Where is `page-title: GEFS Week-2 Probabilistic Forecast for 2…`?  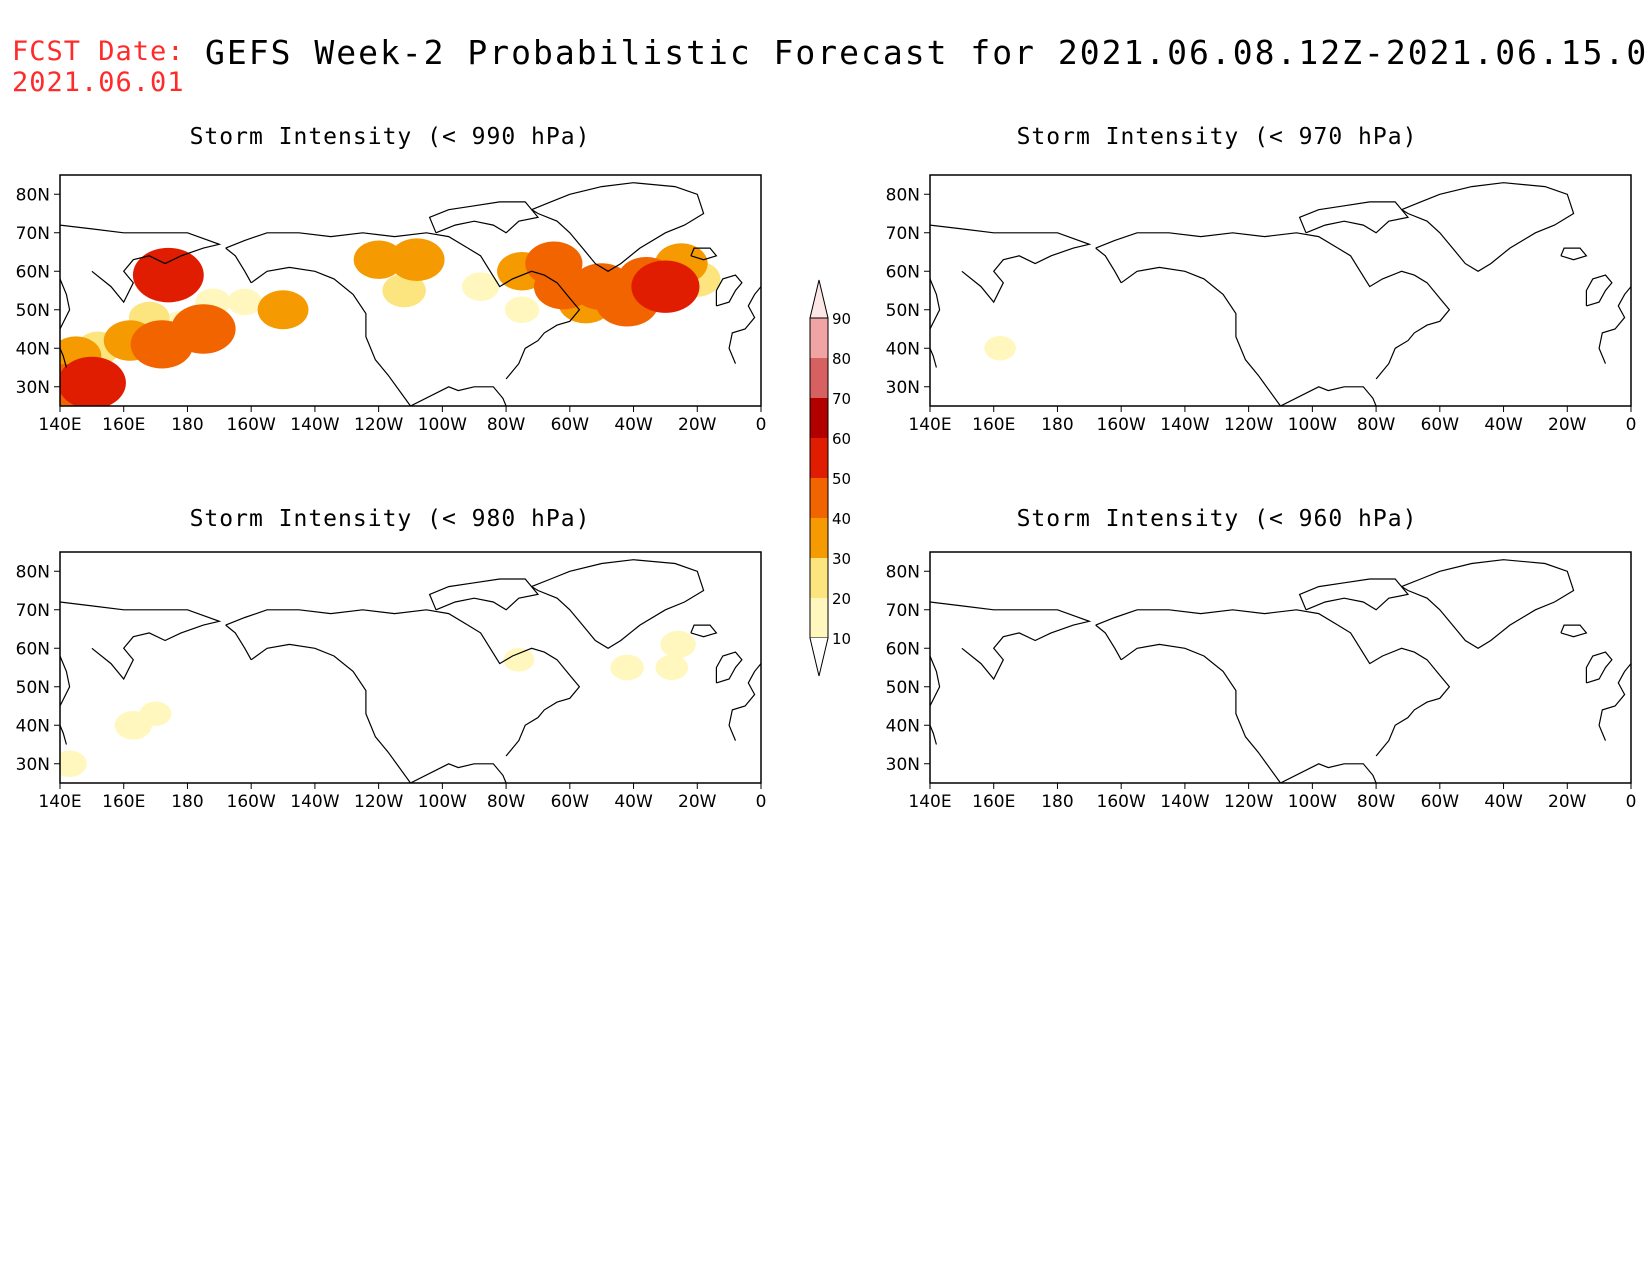
page-title: GEFS Week-2 Probabilistic Forecast for 2… is located at coordinates (927, 52).